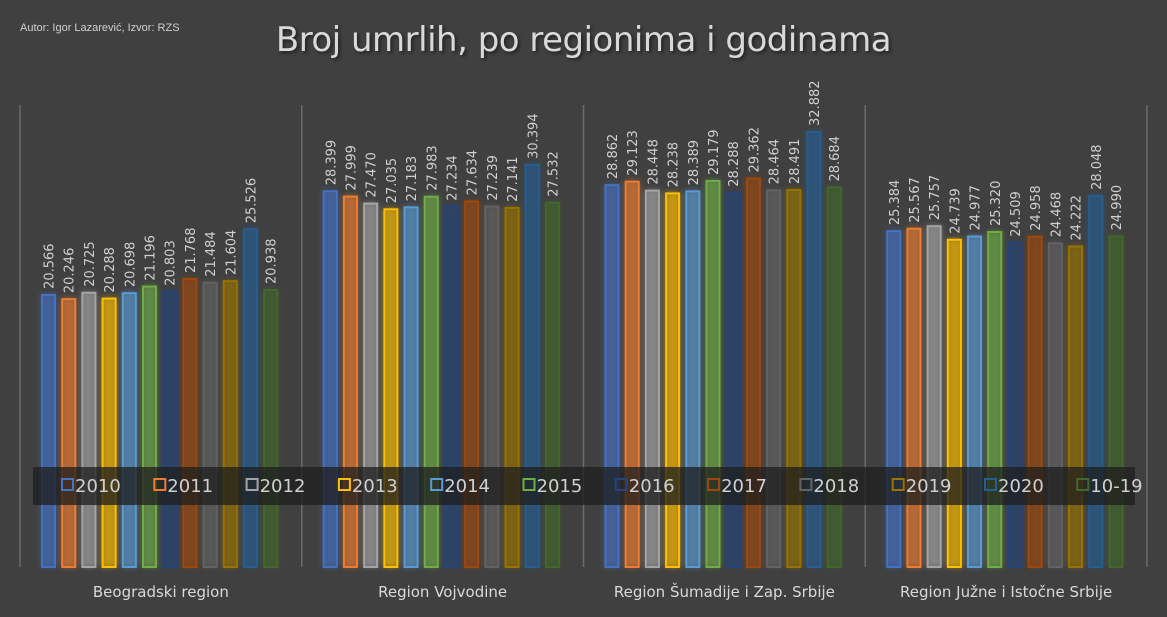 This screenshot has height=617, width=1167. Describe the element at coordinates (272, 261) in the screenshot. I see `data-label: 20.938` at that location.